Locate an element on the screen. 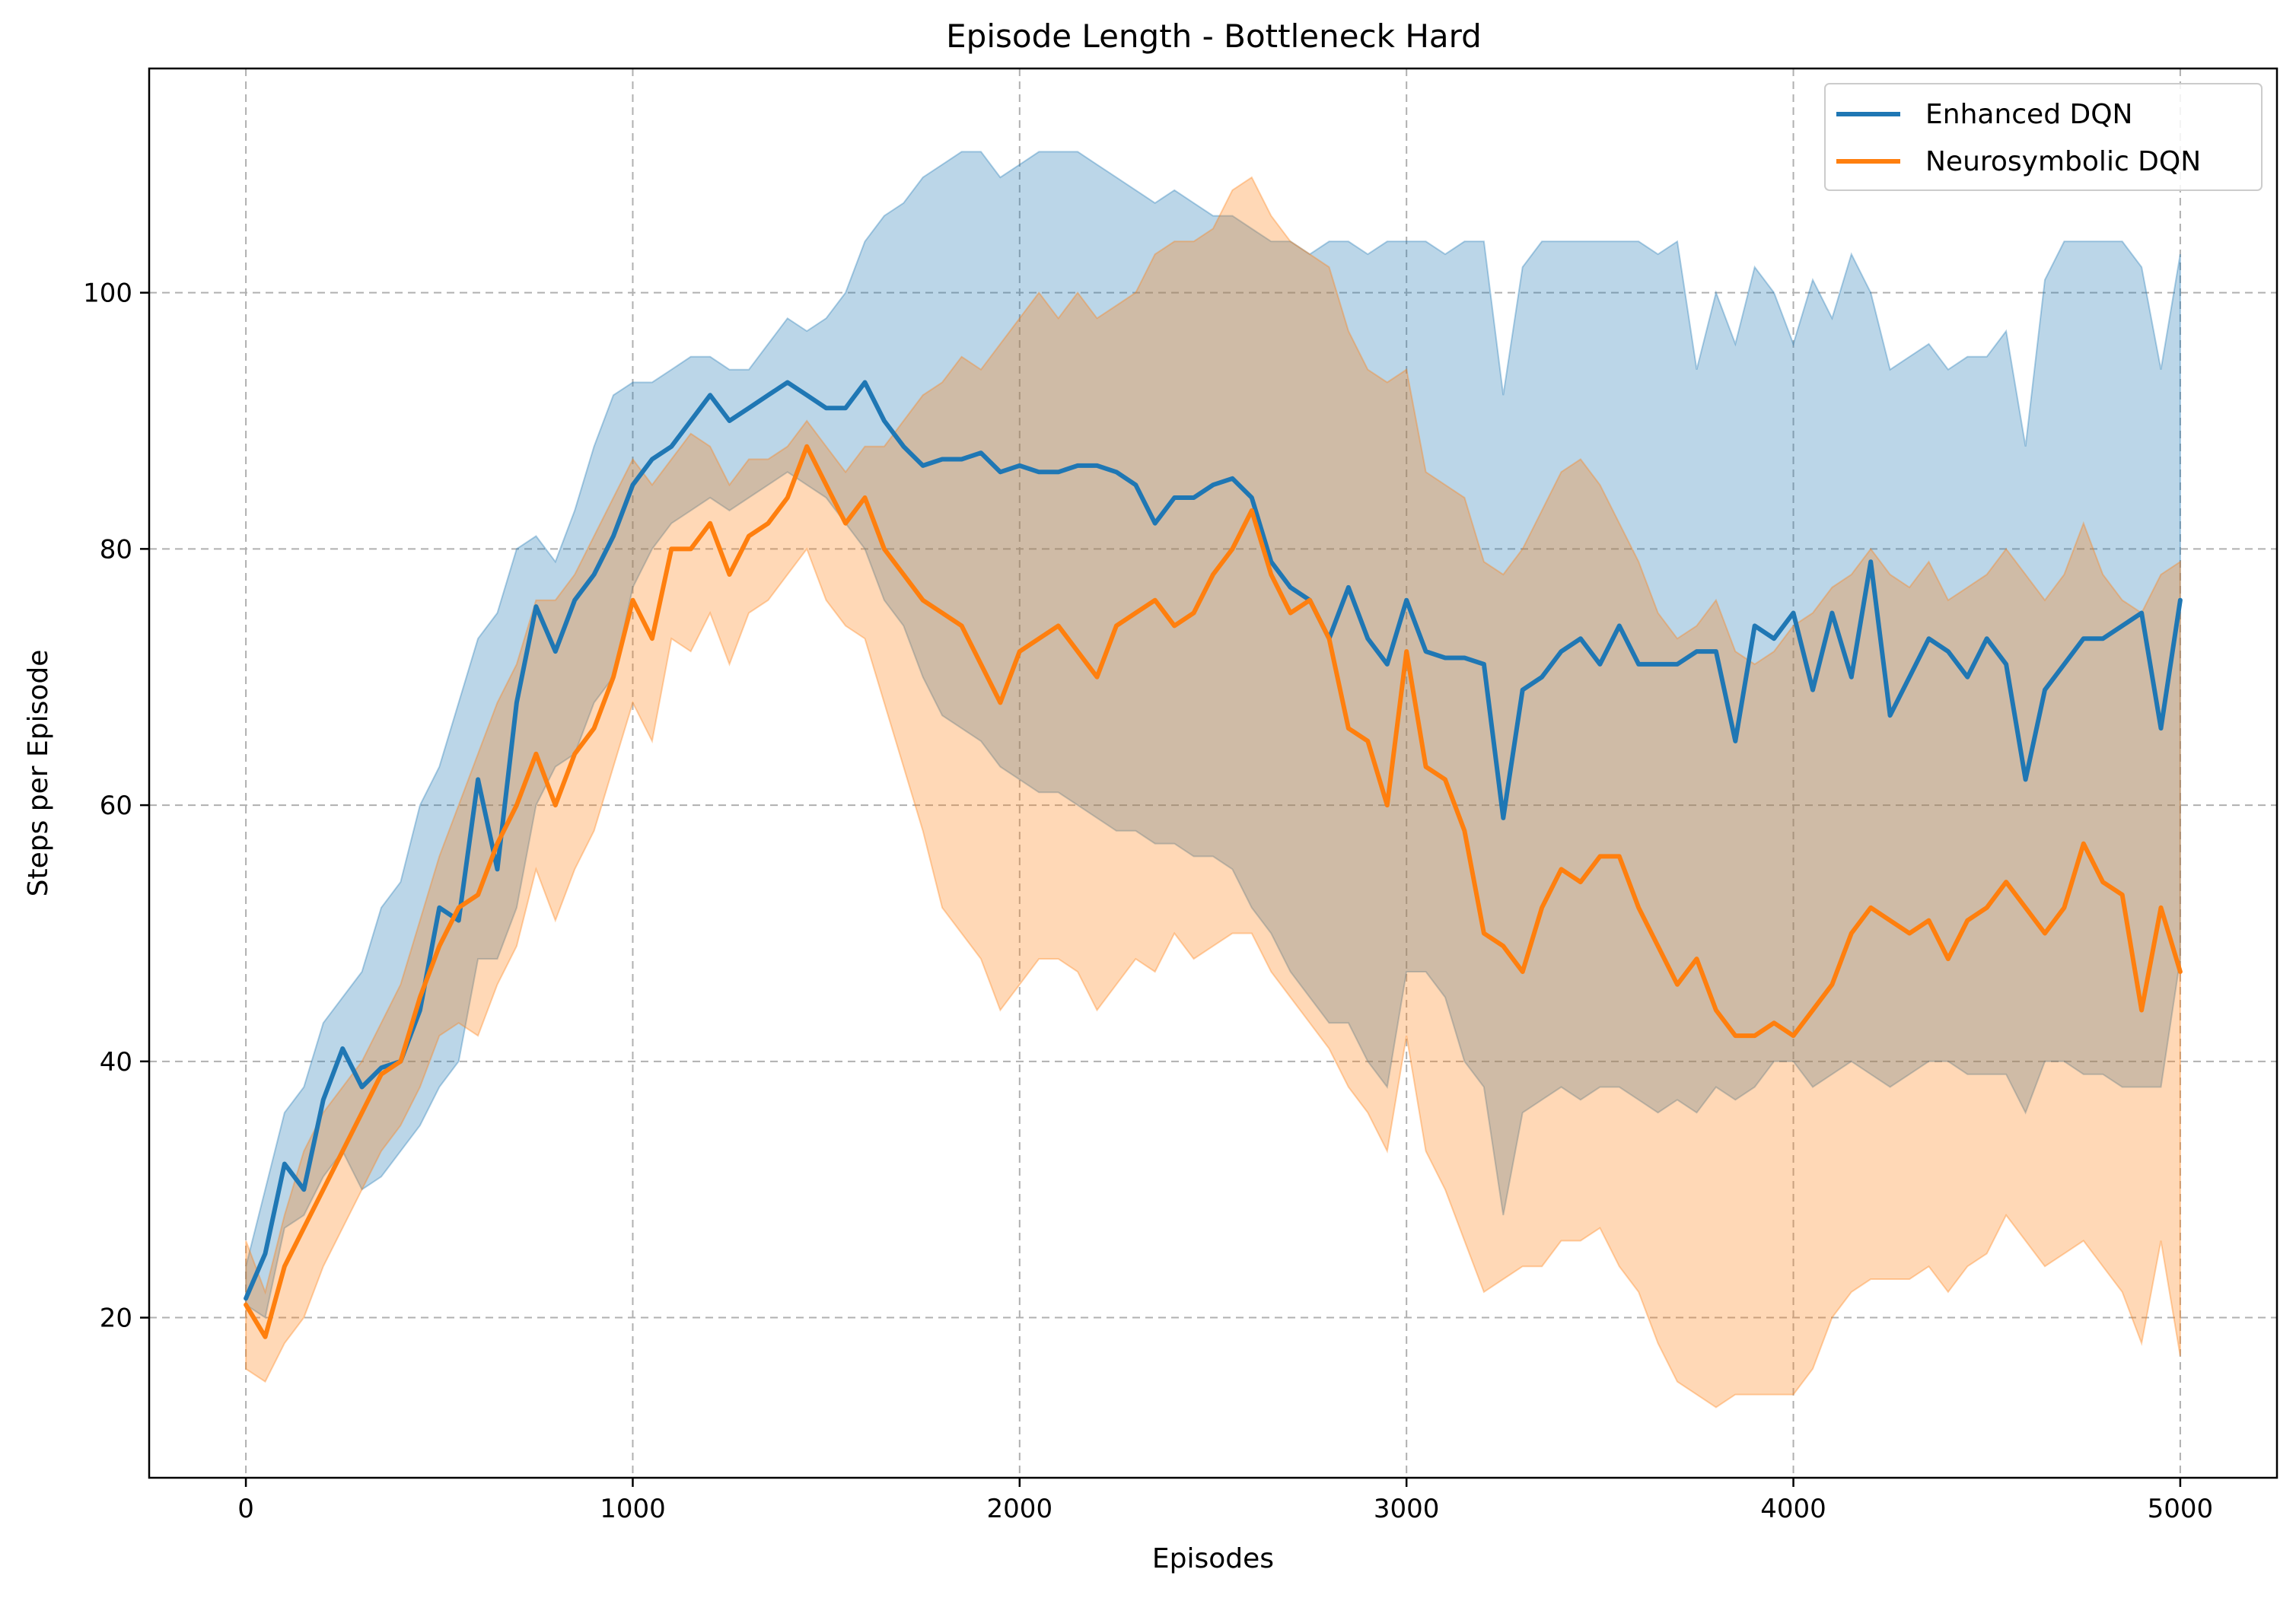 The width and height of the screenshot is (2296, 1598). legend-label-neurosymbolic: Neurosymbolic DQN is located at coordinates (2063, 161).